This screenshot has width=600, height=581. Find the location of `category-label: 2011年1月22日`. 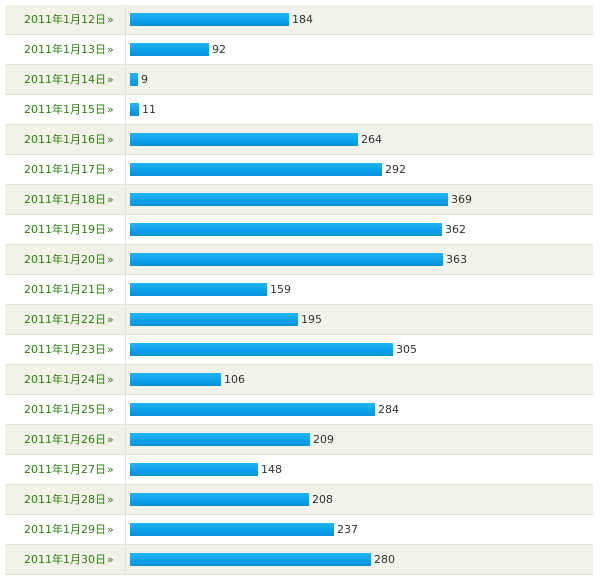

category-label: 2011年1月22日 is located at coordinates (65, 319).